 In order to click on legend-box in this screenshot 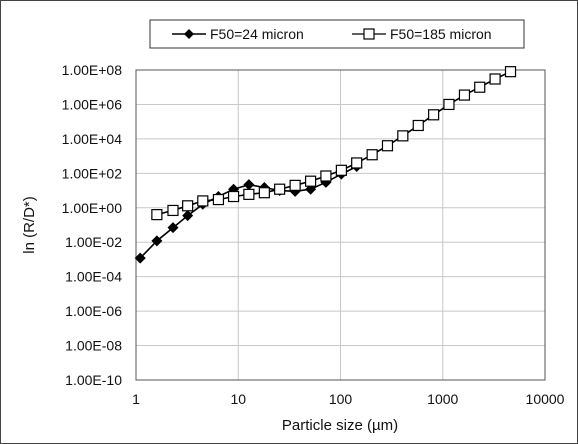, I will do `click(337, 34)`.